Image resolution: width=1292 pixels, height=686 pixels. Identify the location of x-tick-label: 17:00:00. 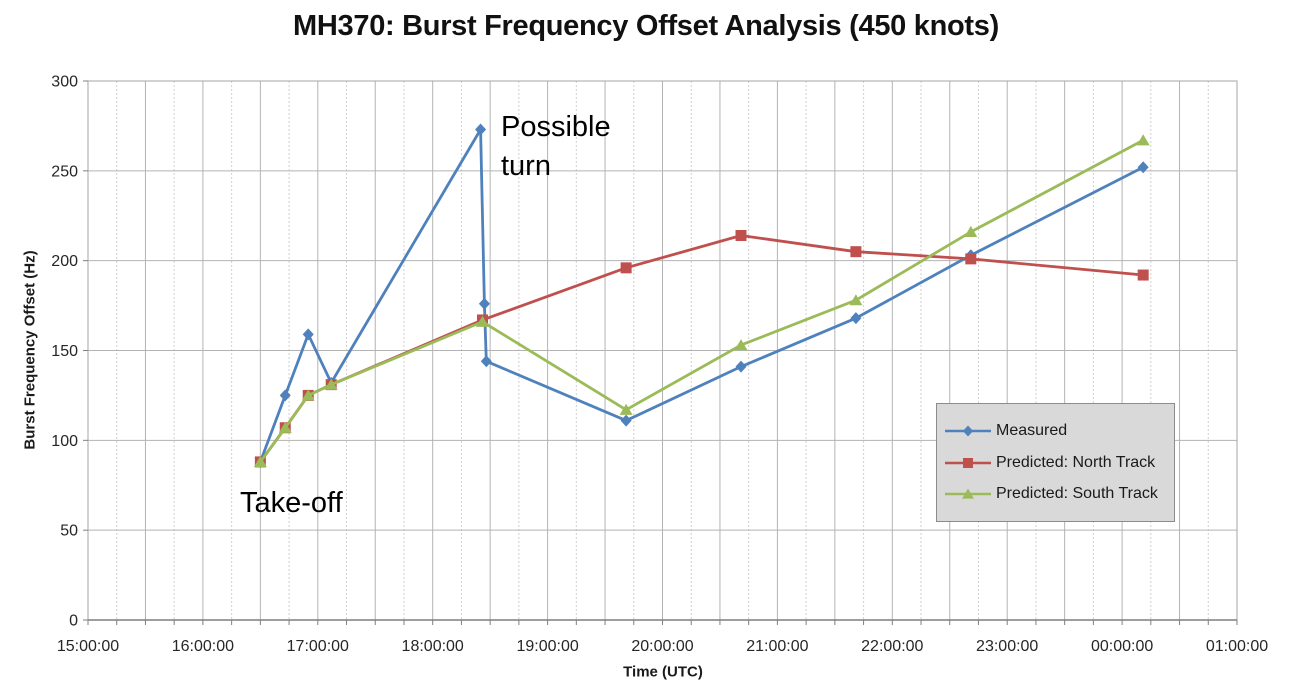
(318, 646).